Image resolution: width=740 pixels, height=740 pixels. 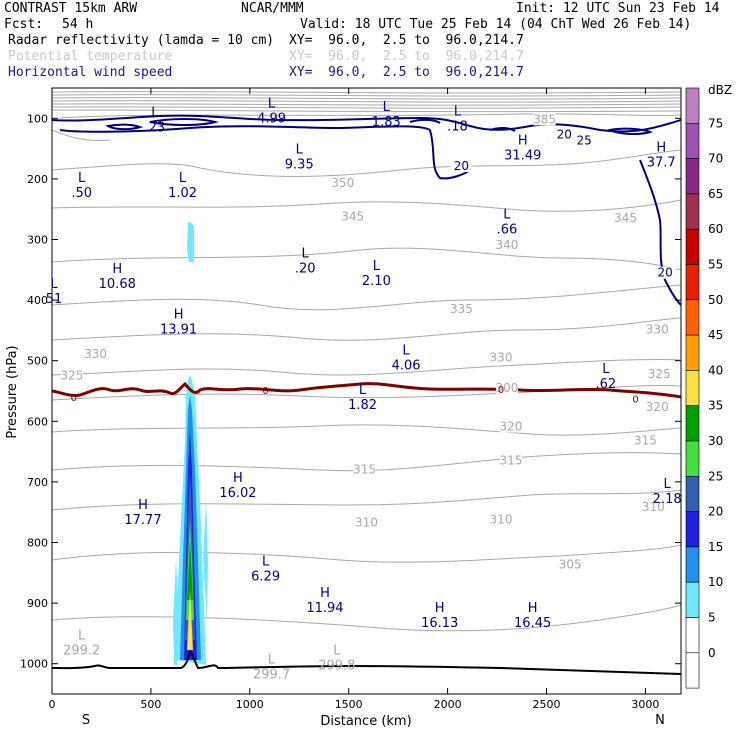 What do you see at coordinates (86, 720) in the screenshot?
I see `endpoint-left: S` at bounding box center [86, 720].